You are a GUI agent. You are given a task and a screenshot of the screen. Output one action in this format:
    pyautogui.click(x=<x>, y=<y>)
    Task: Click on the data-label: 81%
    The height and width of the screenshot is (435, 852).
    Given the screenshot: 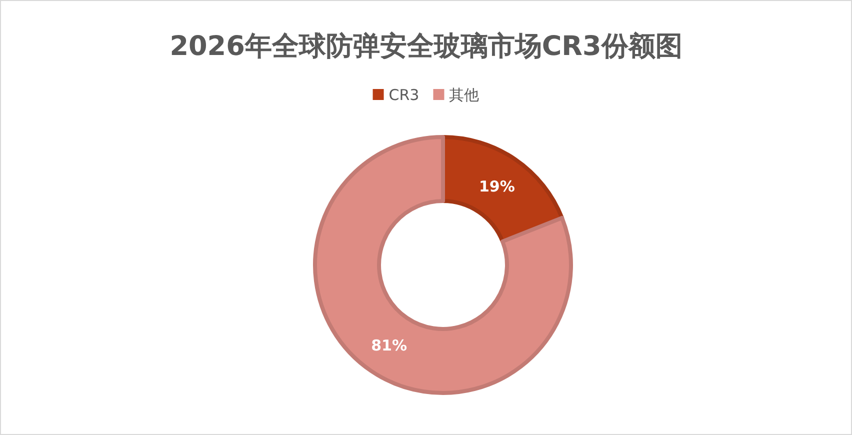 What is the action you would take?
    pyautogui.click(x=389, y=345)
    